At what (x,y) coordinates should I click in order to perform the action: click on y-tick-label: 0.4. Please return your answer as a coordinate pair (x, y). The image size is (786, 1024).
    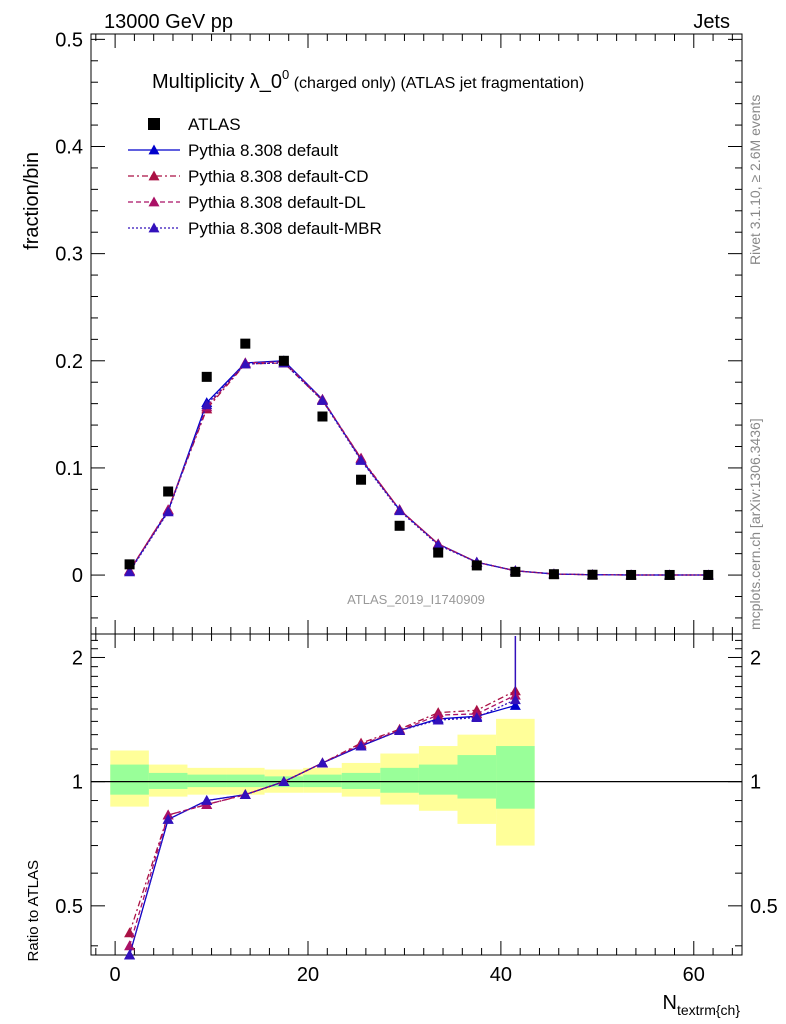
    Looking at the image, I should click on (69, 148).